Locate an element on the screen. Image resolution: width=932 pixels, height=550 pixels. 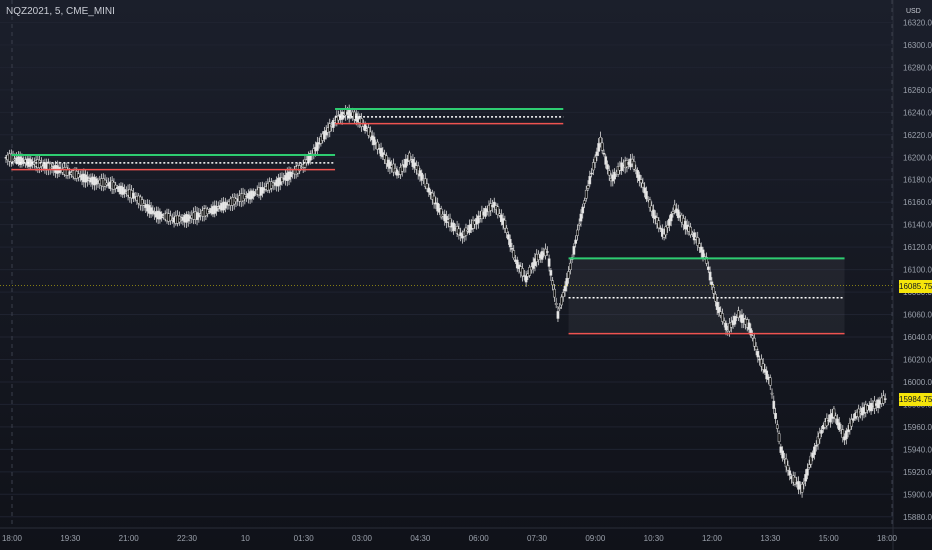
y-tick-label: 15900.00 is located at coordinates (917, 494).